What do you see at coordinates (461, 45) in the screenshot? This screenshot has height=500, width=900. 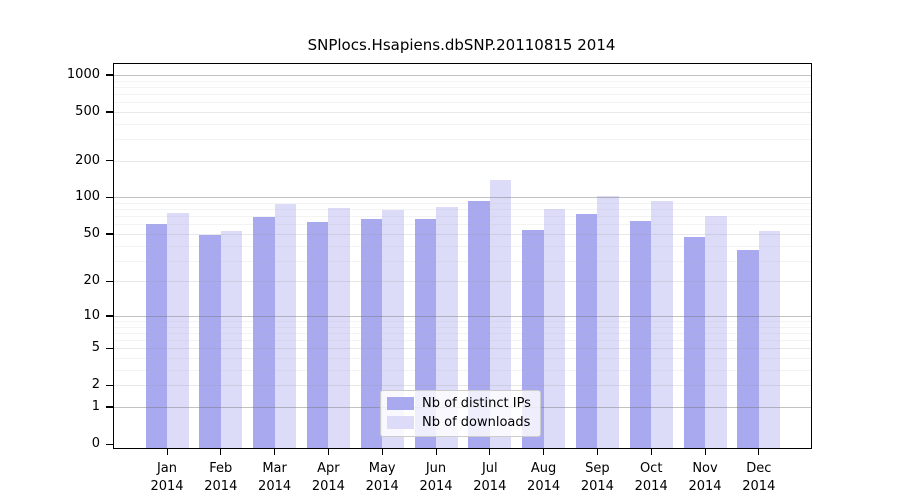 I see `chart-title: SNPlocs.Hsapiens.dbSNP.20110815 2014` at bounding box center [461, 45].